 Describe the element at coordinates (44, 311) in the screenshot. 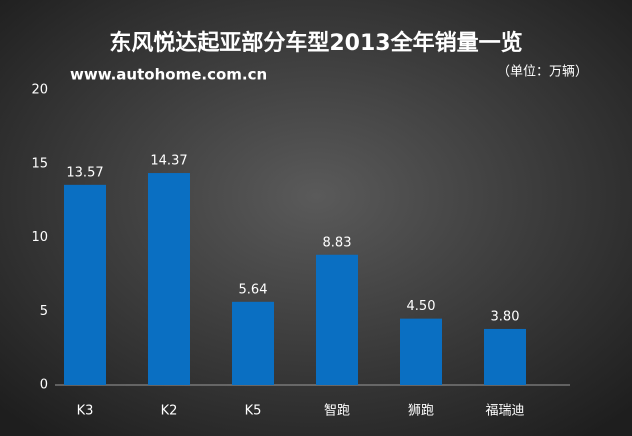

I see `y-tick-label: 5` at that location.